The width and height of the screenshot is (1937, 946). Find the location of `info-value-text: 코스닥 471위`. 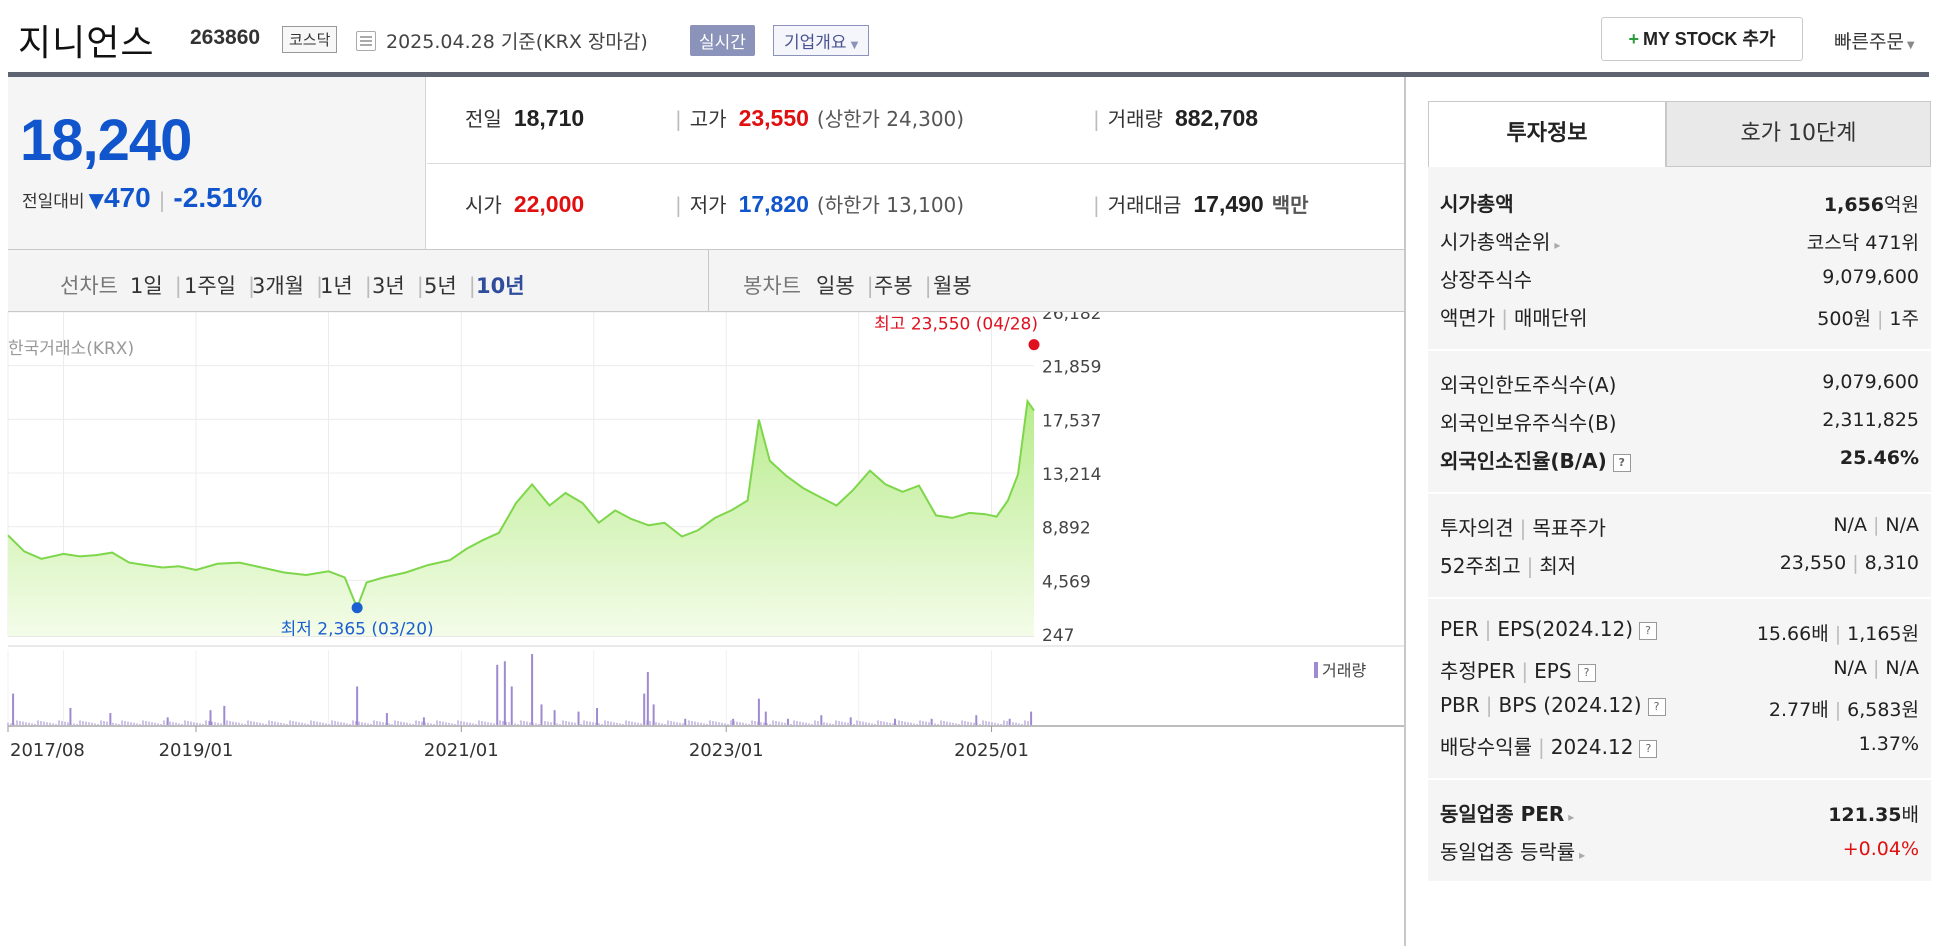

info-value-text: 코스닥 471위 is located at coordinates (1862, 243).